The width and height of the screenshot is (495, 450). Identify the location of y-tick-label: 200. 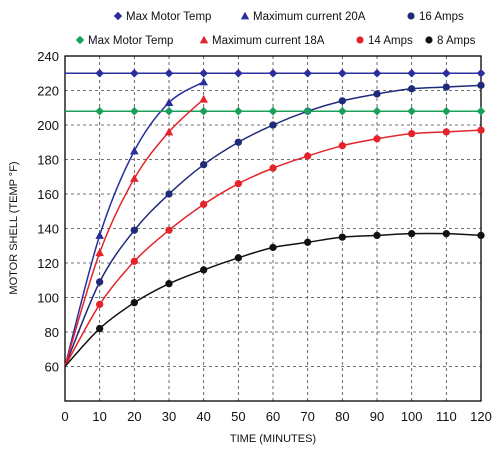
(48, 125).